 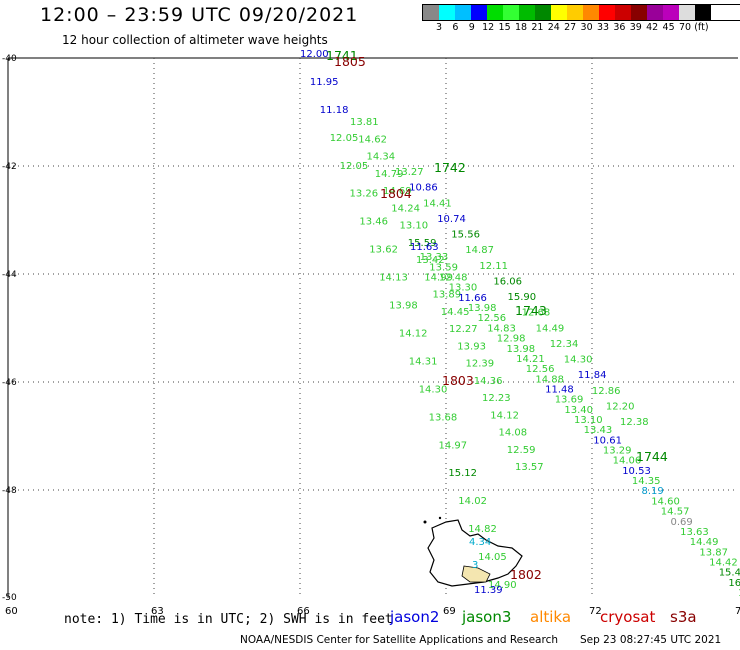 I want to click on legend-label: 70, so click(x=685, y=27).